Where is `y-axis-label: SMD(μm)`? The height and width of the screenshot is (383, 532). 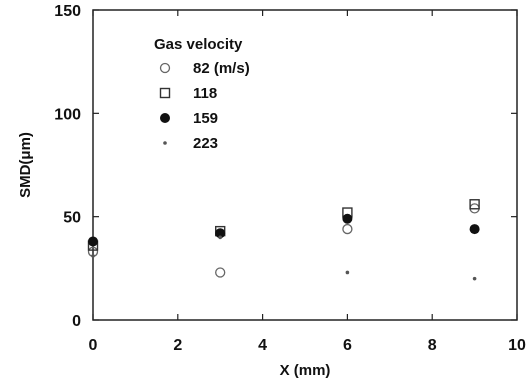 y-axis-label: SMD(μm) is located at coordinates (25, 165).